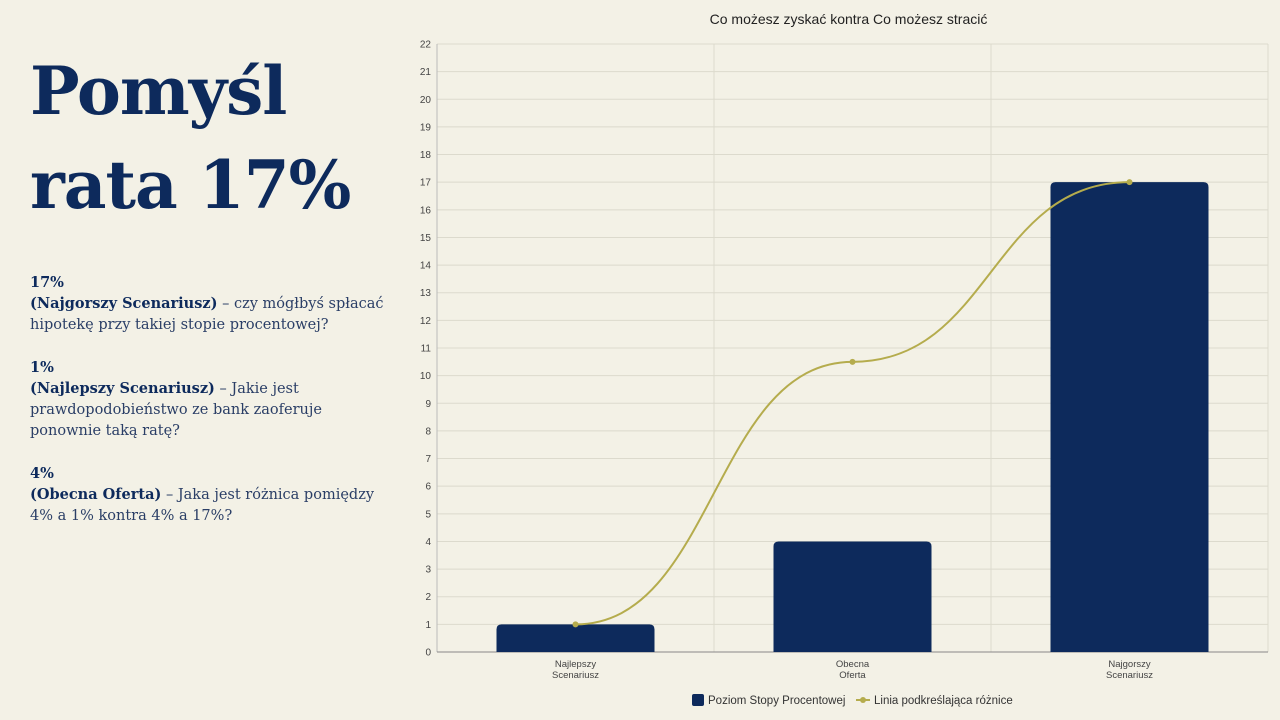  Describe the element at coordinates (426, 321) in the screenshot. I see `y-tick-label: 12` at that location.